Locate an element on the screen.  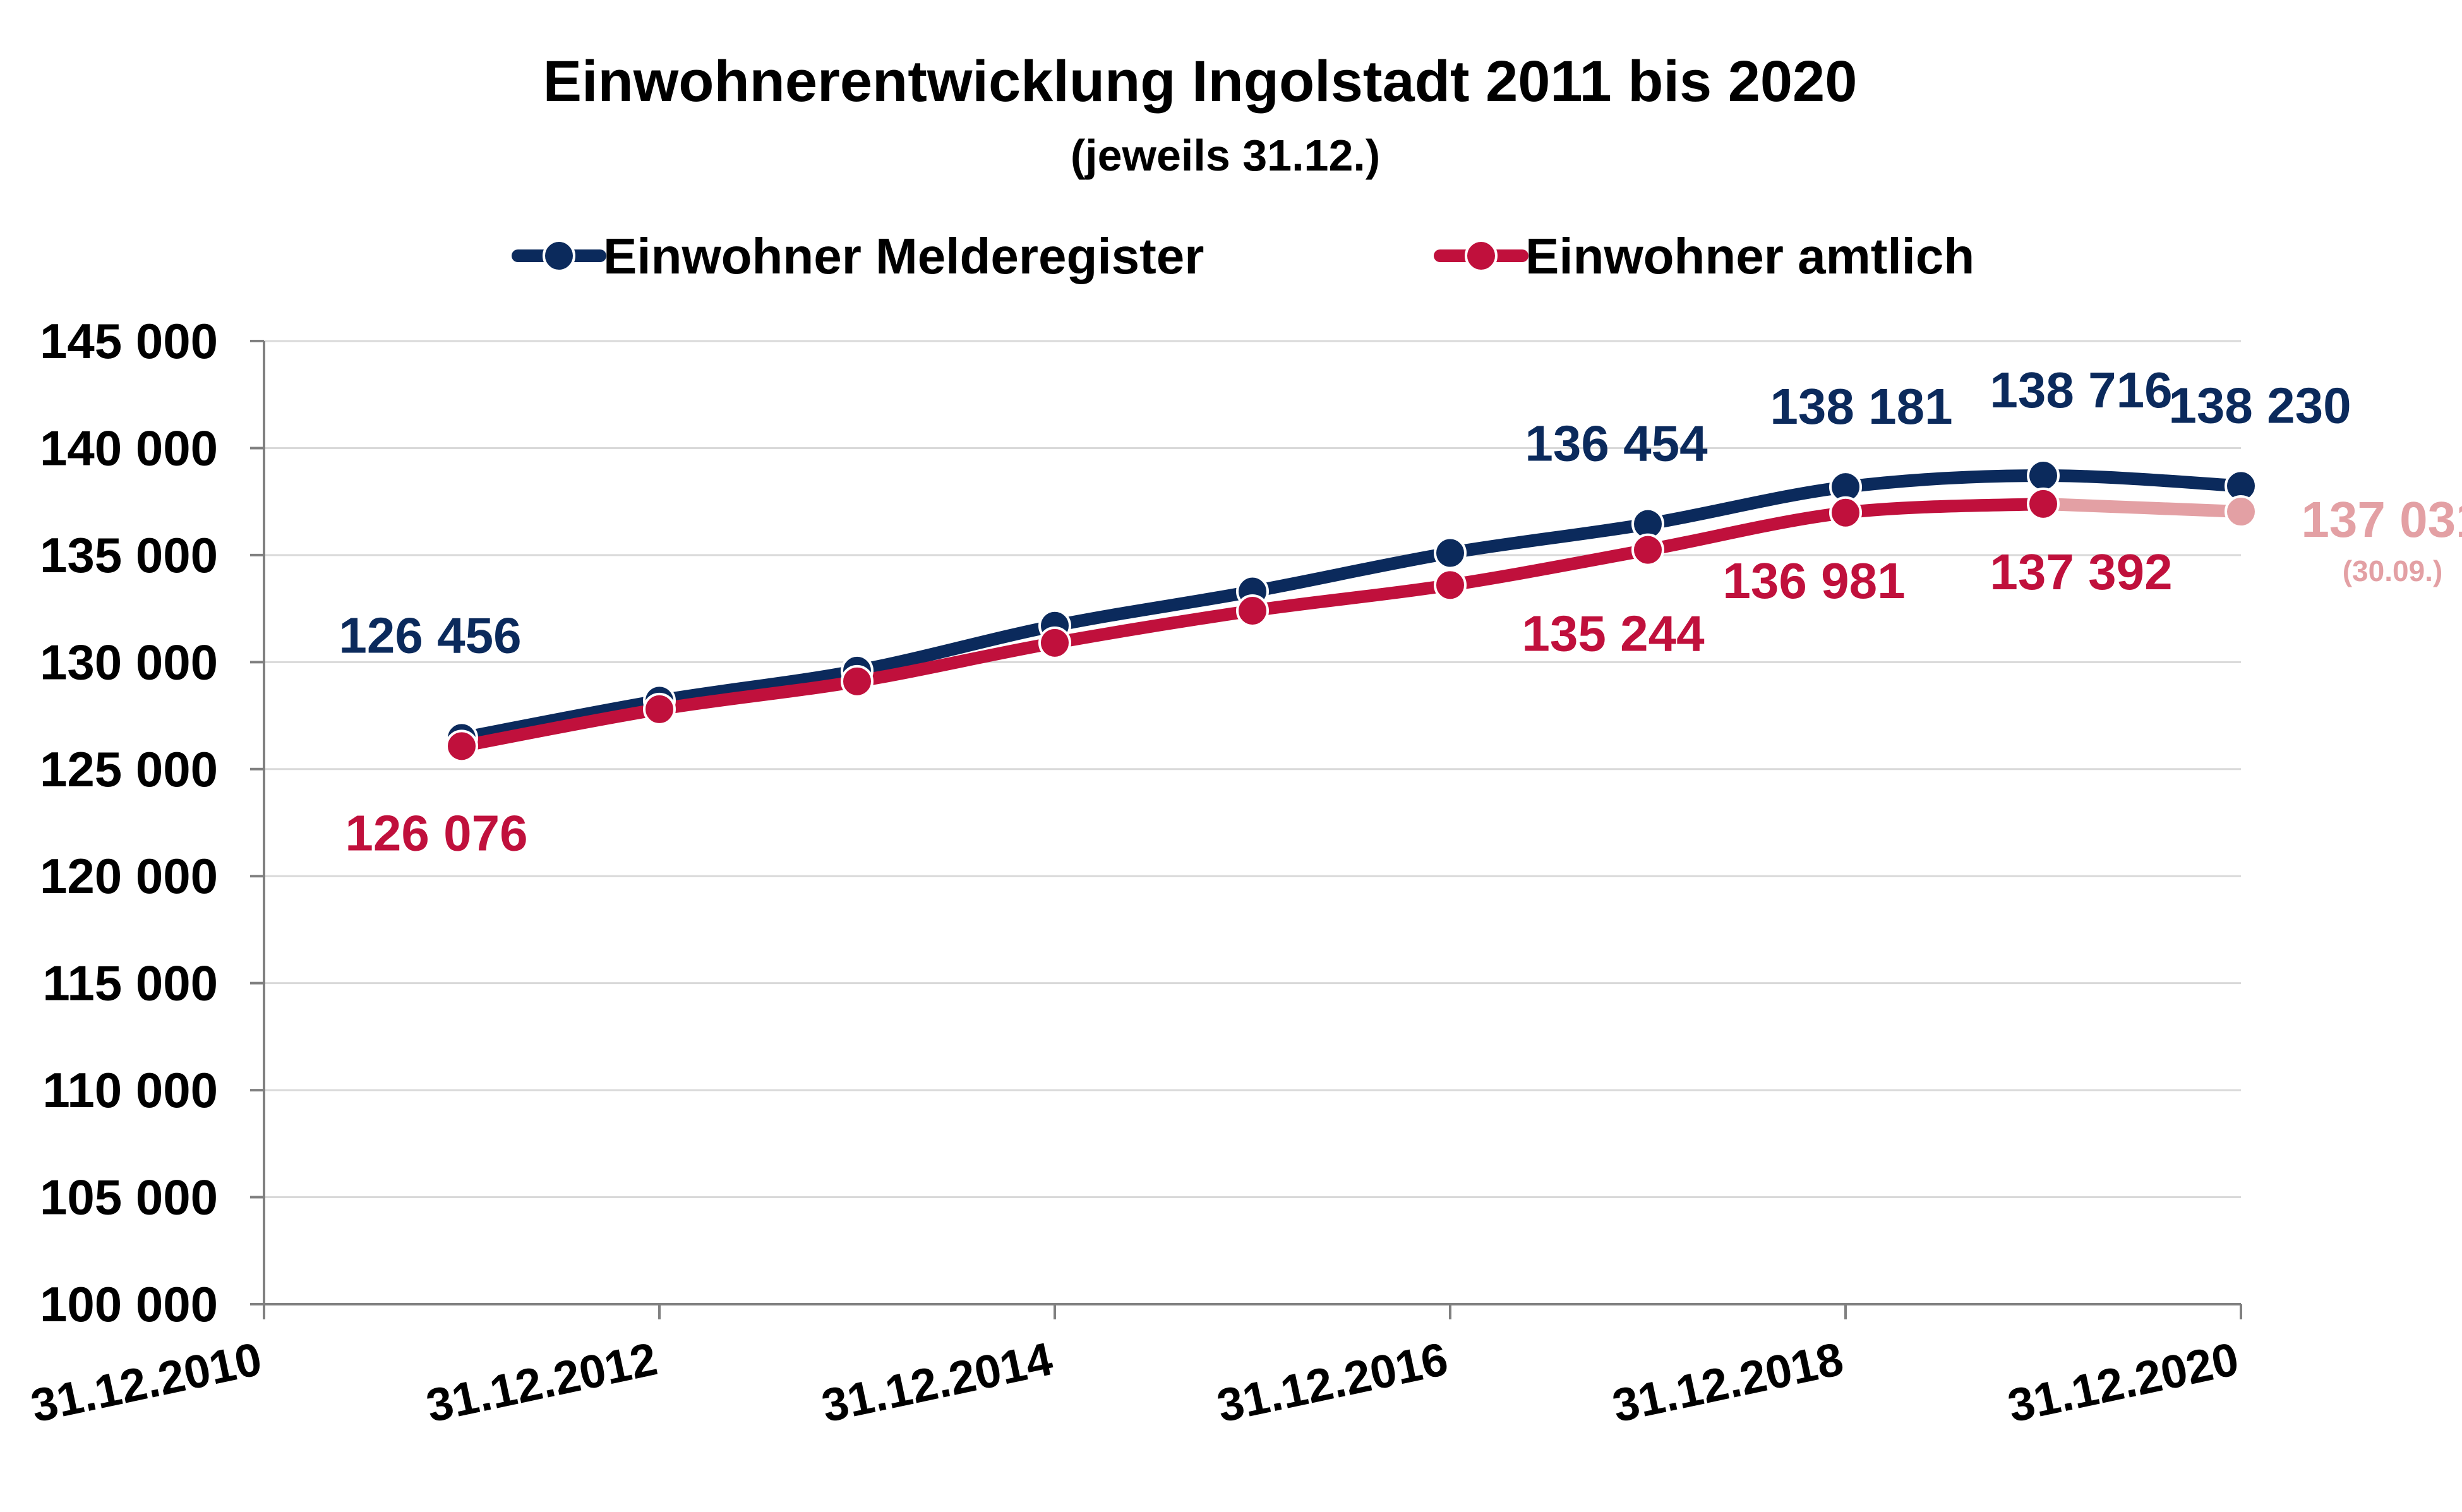
x-tick-label: 31.12.2020 is located at coordinates (2123, 1382).